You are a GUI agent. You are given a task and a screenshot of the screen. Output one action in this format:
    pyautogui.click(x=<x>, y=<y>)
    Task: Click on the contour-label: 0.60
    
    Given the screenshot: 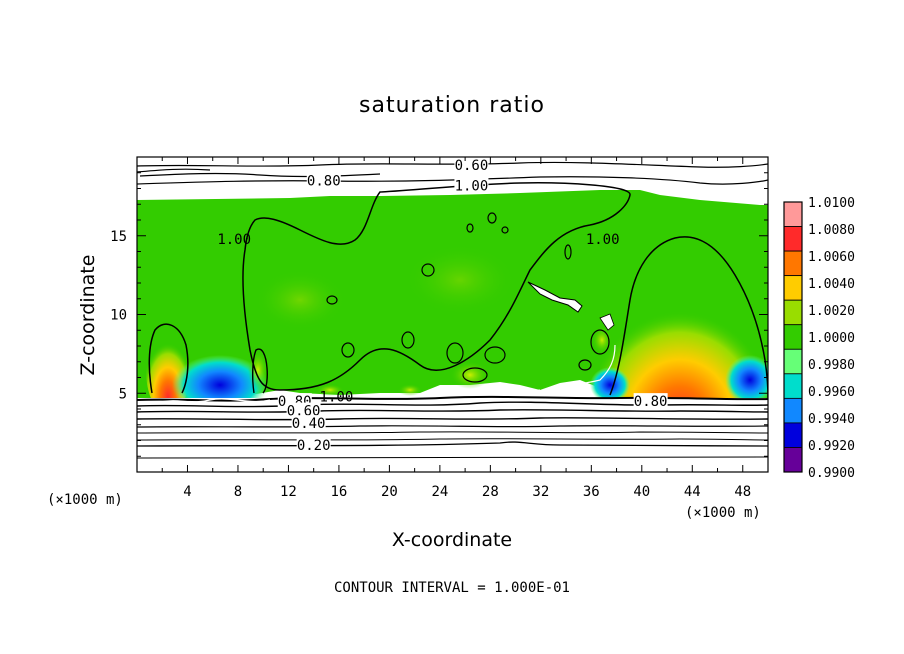 What is the action you would take?
    pyautogui.click(x=472, y=166)
    